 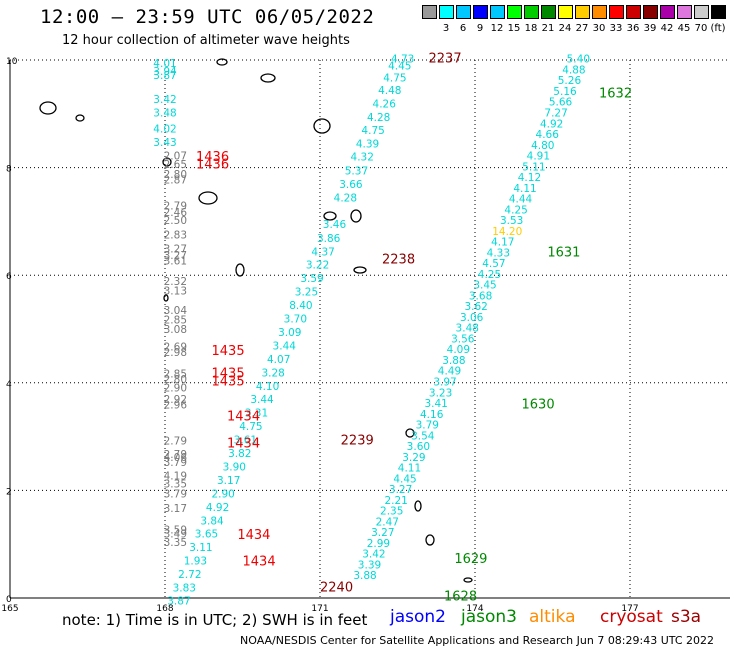 I want to click on time-label: 1628, so click(x=460, y=597).